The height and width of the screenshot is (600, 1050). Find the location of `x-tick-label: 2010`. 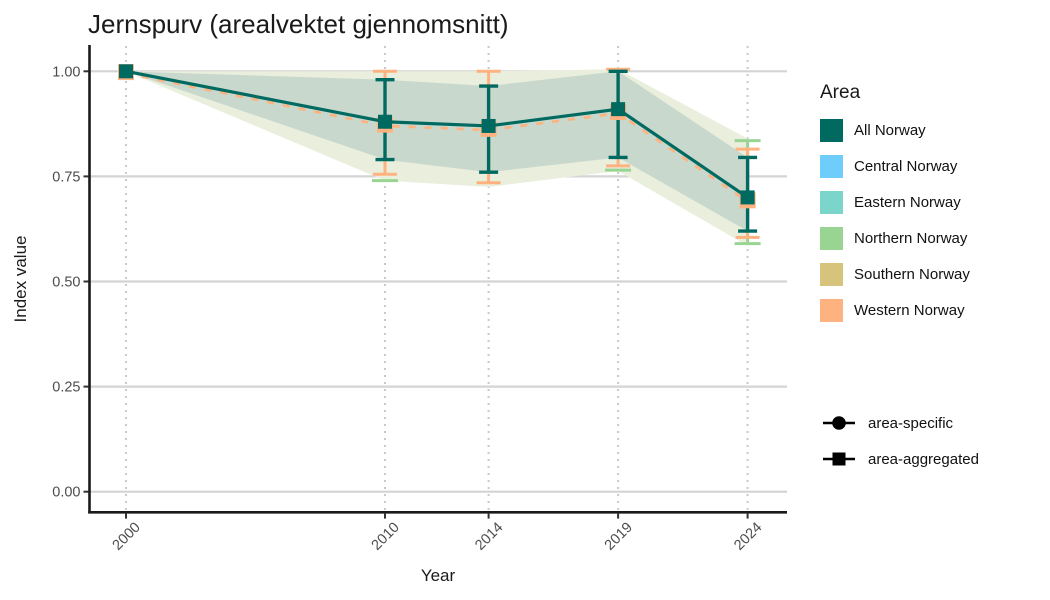

x-tick-label: 2010 is located at coordinates (386, 537).